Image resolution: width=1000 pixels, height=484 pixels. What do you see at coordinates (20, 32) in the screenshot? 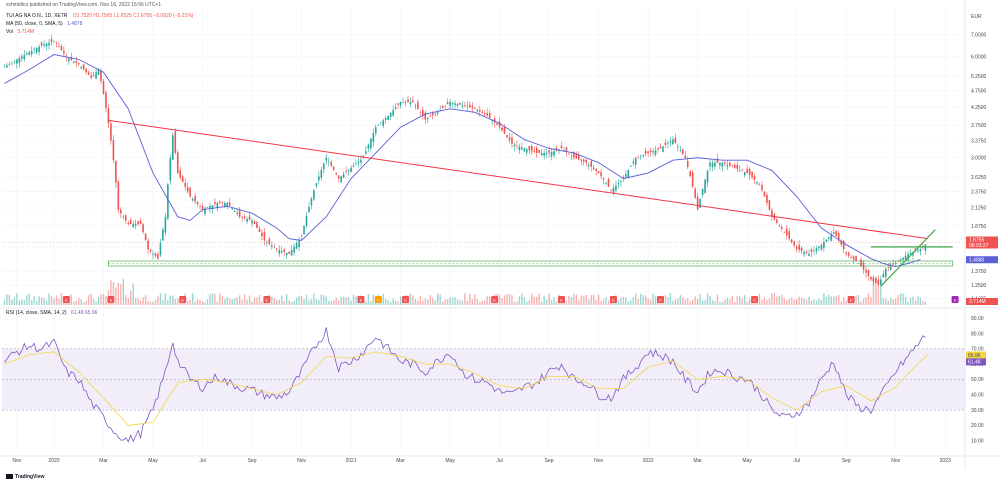
I see `volume-legend: Vol 3.714M` at bounding box center [20, 32].